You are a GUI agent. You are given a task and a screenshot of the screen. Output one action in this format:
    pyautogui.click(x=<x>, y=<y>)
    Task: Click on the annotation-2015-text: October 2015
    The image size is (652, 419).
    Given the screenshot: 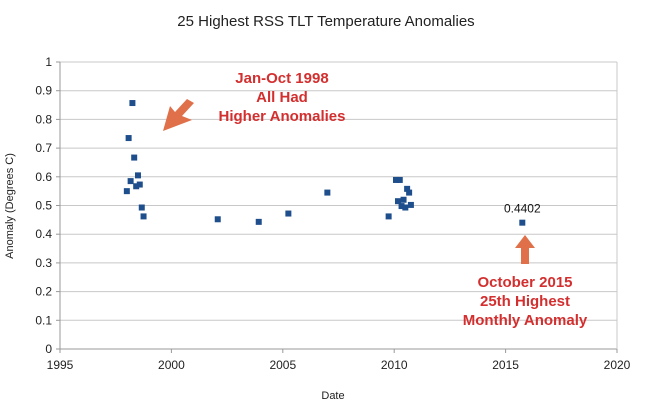 What is the action you would take?
    pyautogui.click(x=524, y=282)
    